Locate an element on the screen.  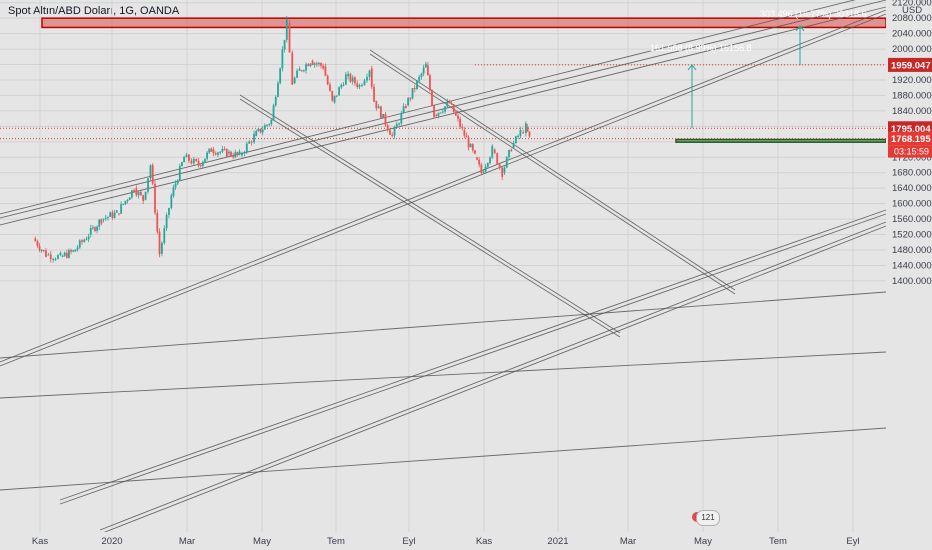
price-tick-label: 1920.000 is located at coordinates (912, 80).